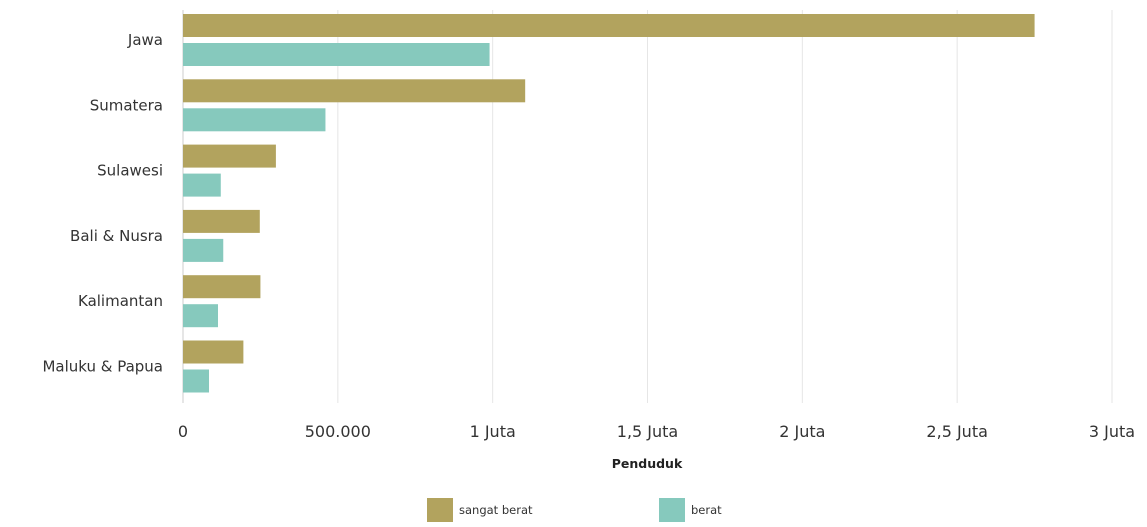 The width and height of the screenshot is (1147, 527). What do you see at coordinates (145, 40) in the screenshot?
I see `category-label: Jawa` at bounding box center [145, 40].